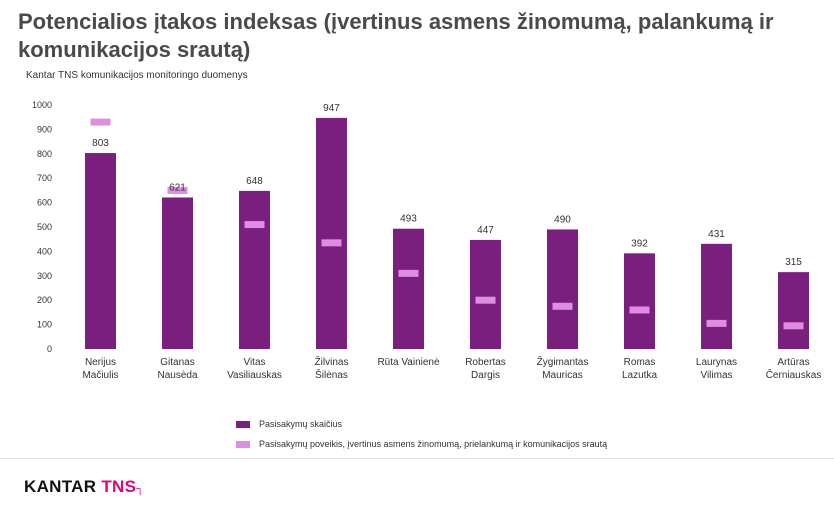 This screenshot has width=834, height=509. Describe the element at coordinates (177, 375) in the screenshot. I see `x-category-label: Nausėda` at that location.